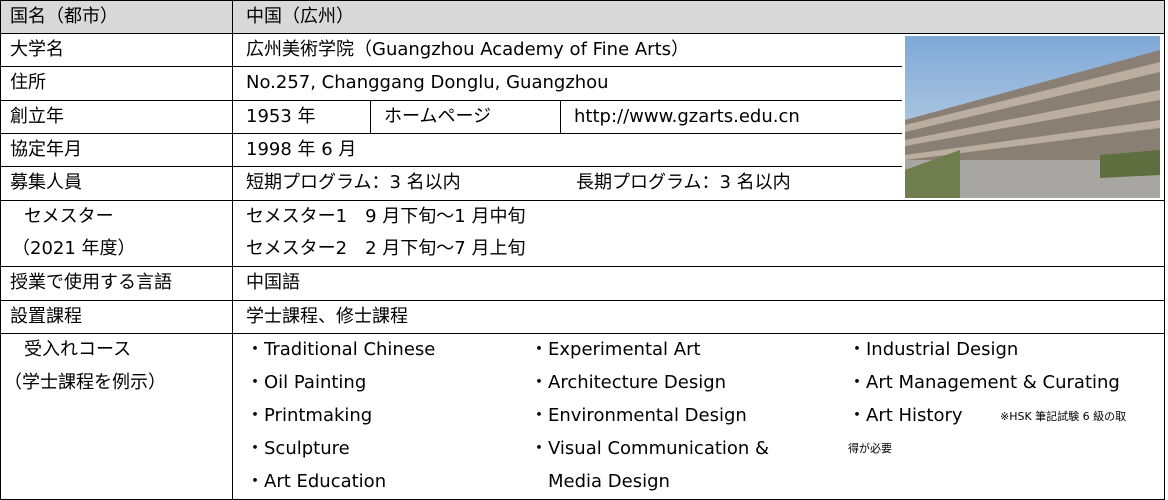 This screenshot has height=500, width=1168. I want to click on label: （学士課程を例示）, so click(85, 382).